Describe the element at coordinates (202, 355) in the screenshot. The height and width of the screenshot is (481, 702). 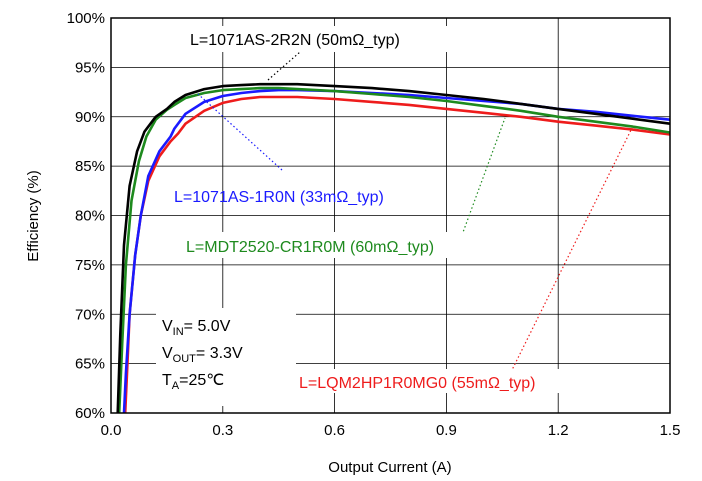
I see `condition-vout: VOUT= 3.3V` at that location.